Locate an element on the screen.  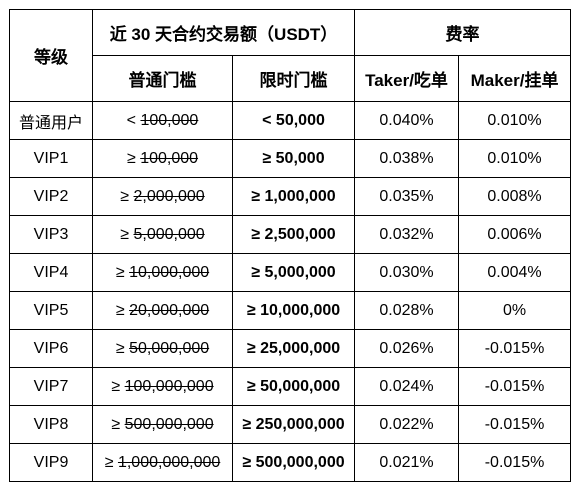
limited-threshold-cell: ≥ 50,000,000 is located at coordinates (293, 386).